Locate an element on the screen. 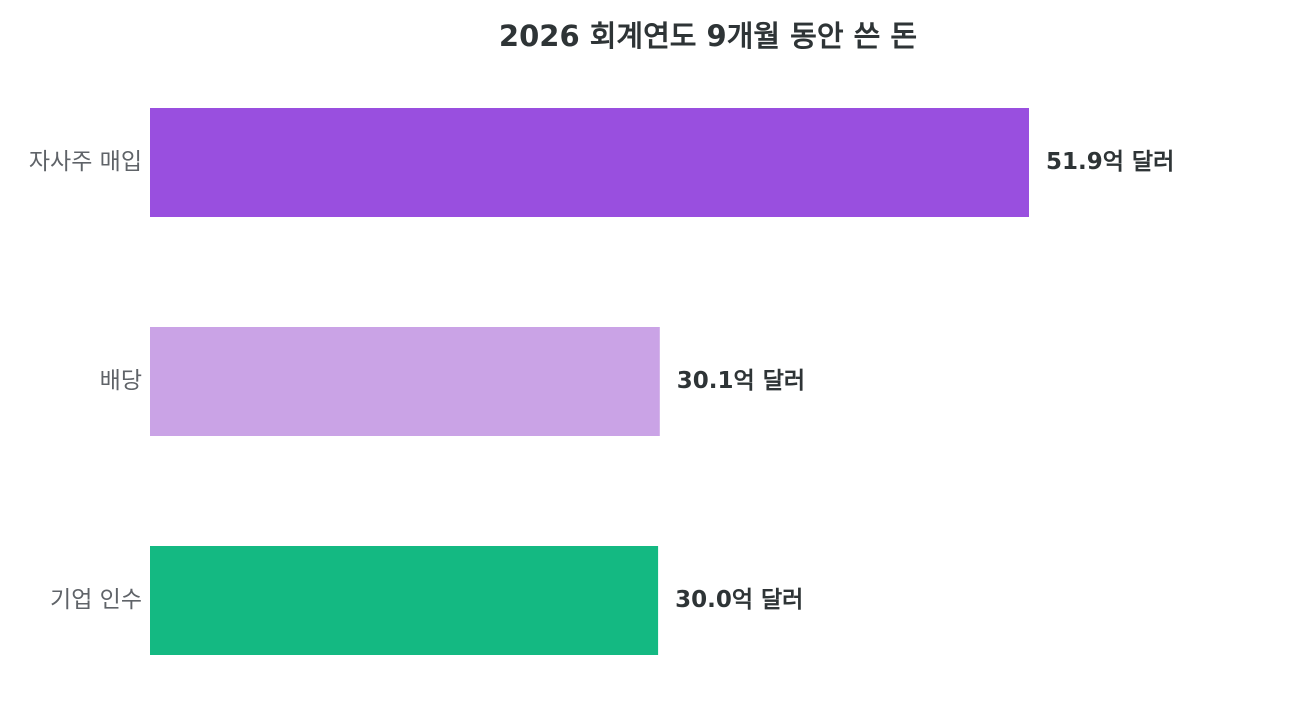 This screenshot has width=1290, height=709. category-label-0: 자사주 매입 is located at coordinates (85, 162).